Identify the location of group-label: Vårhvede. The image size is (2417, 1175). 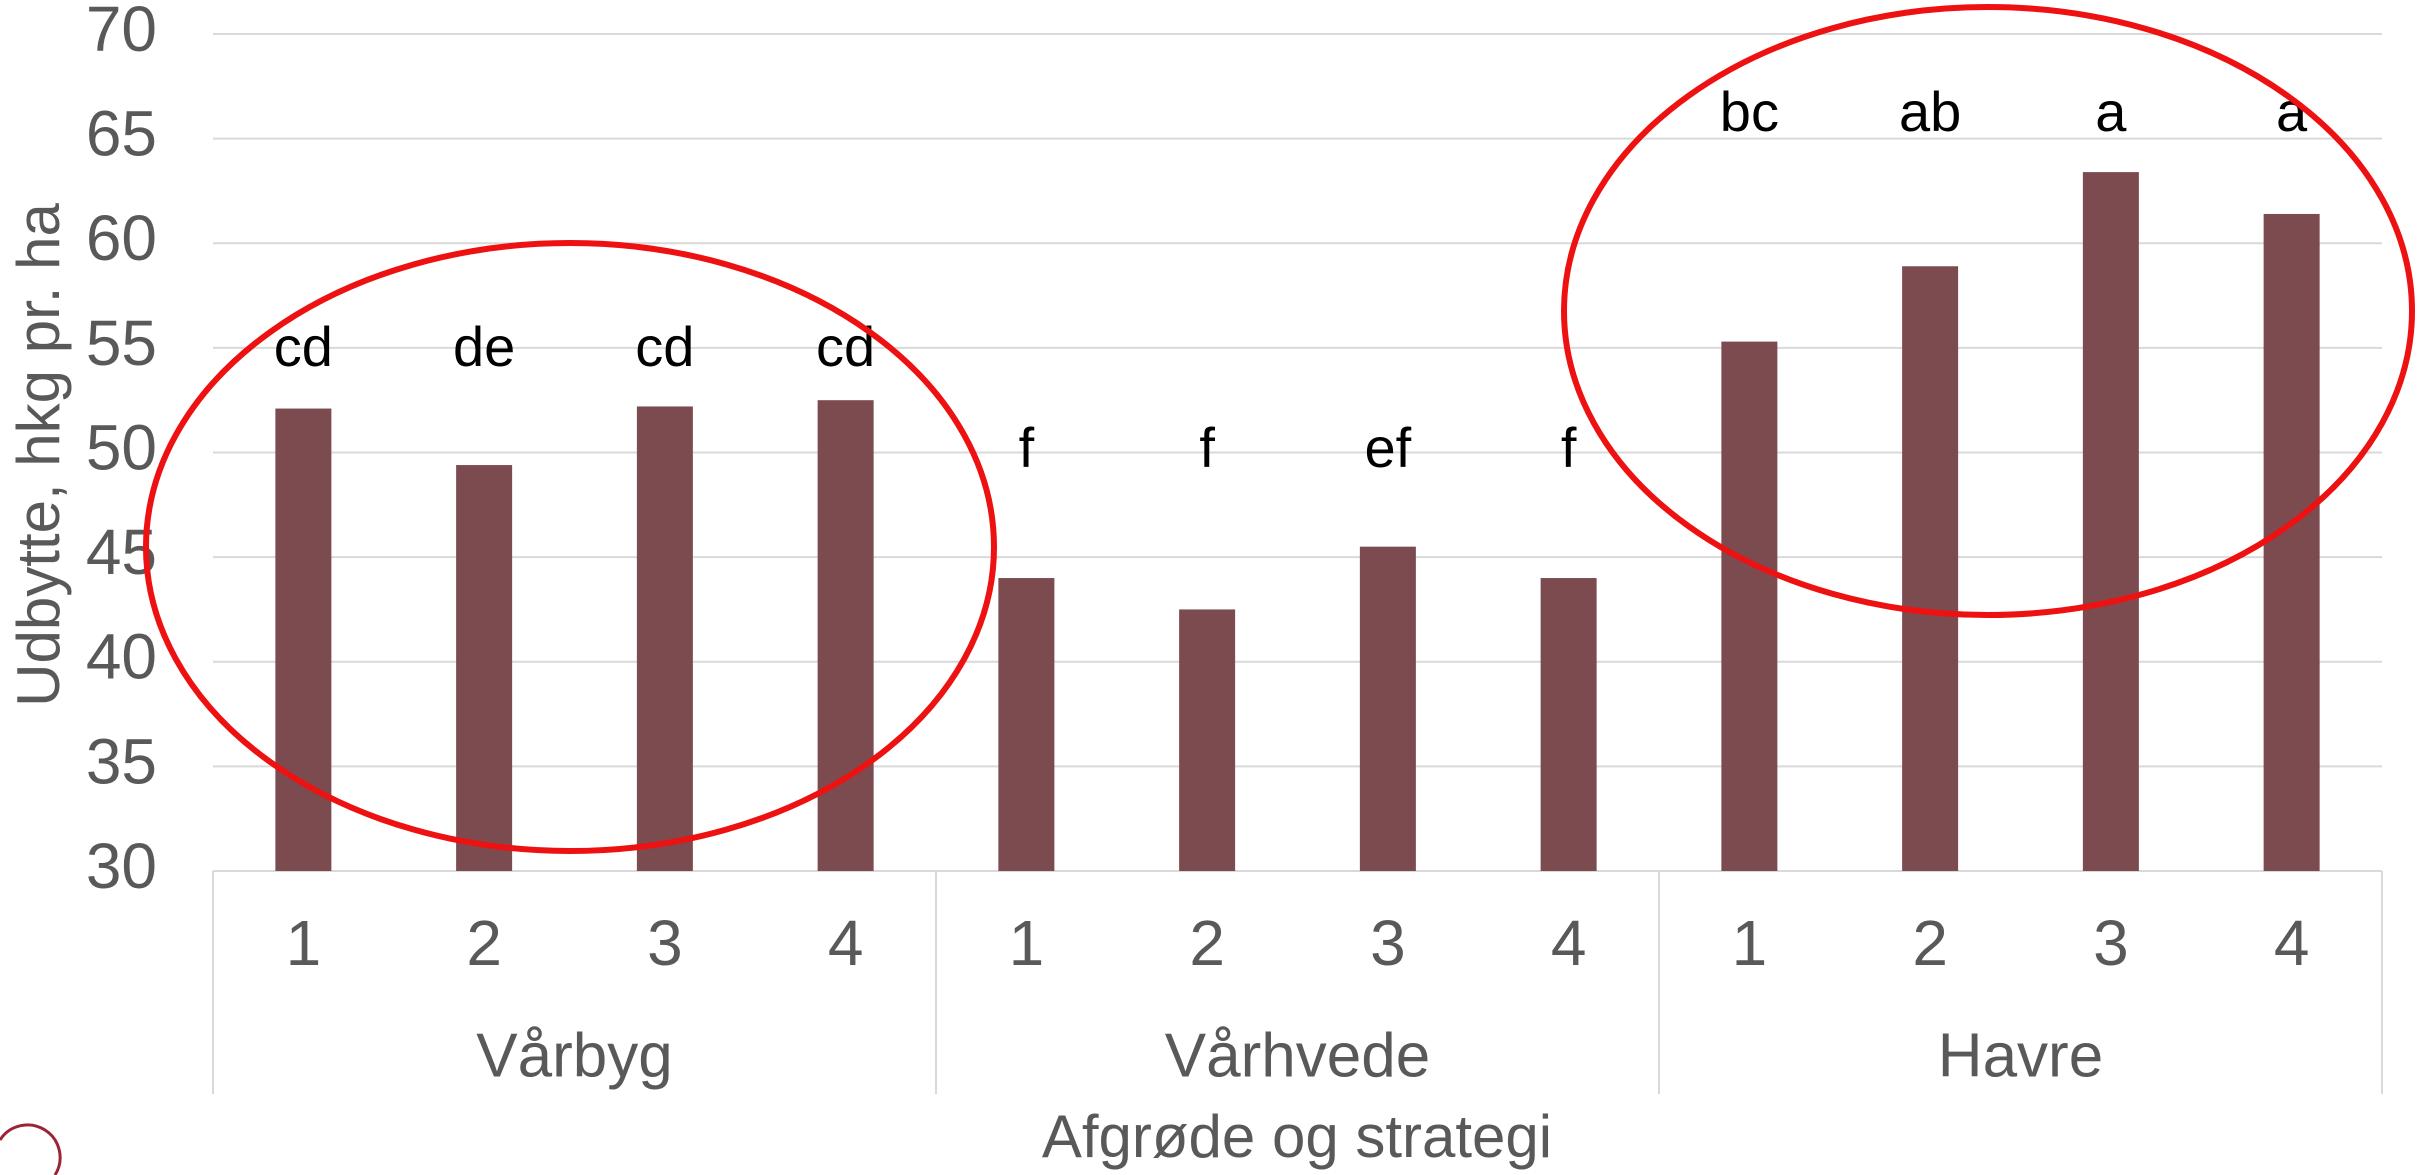
(1297, 1055).